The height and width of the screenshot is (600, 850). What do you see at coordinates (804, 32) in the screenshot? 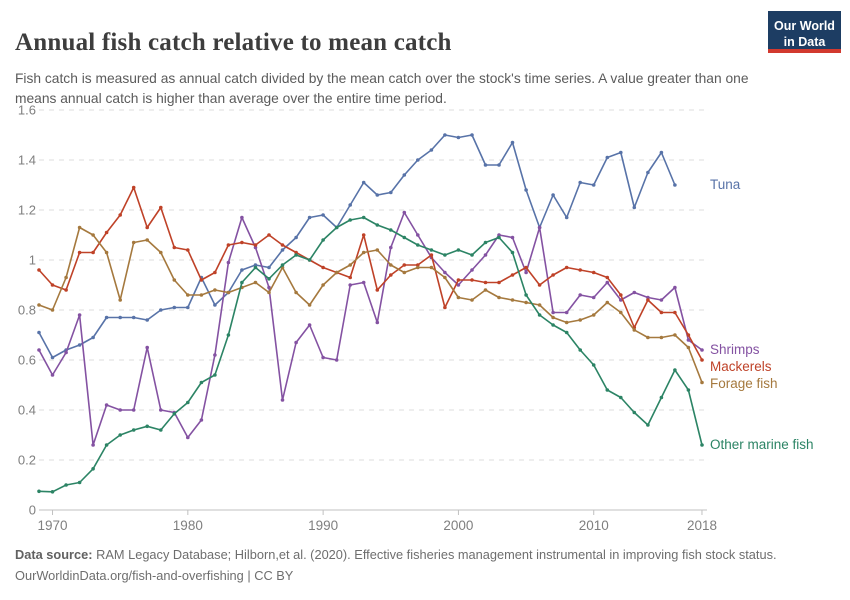
I see `owid-logo: Our World in Data` at bounding box center [804, 32].